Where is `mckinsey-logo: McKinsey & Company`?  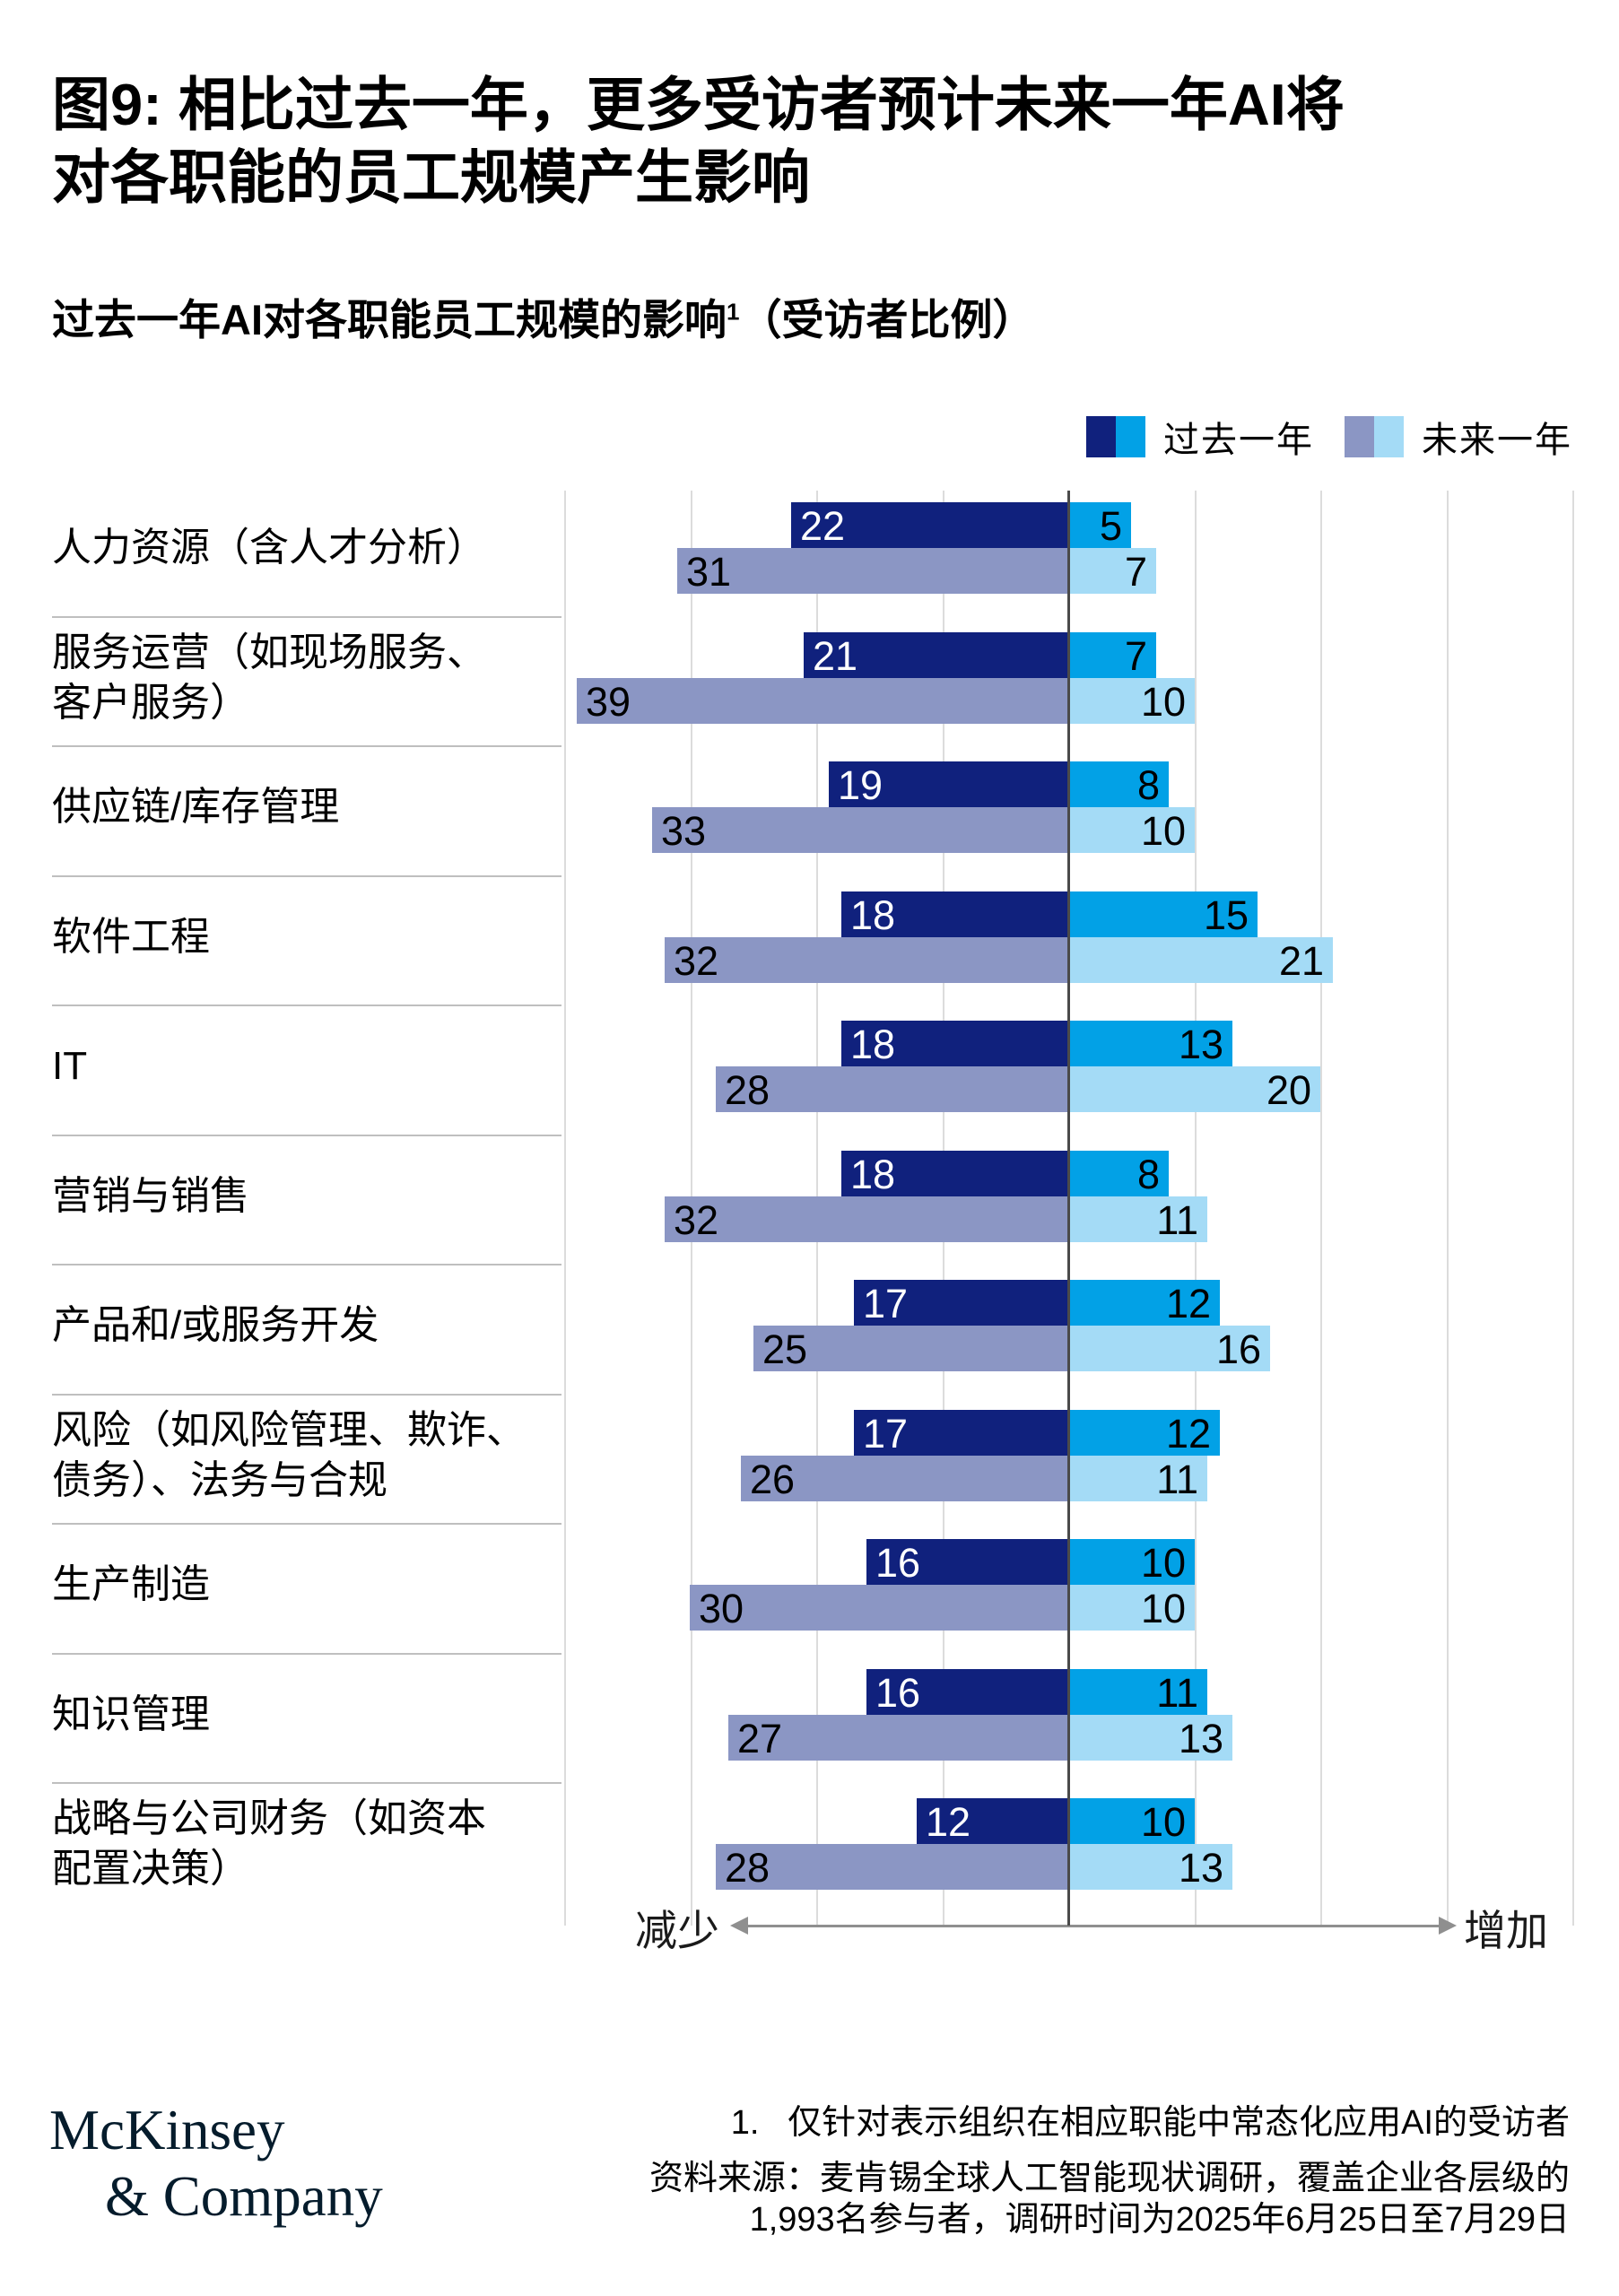 mckinsey-logo: McKinsey & Company is located at coordinates (216, 2163).